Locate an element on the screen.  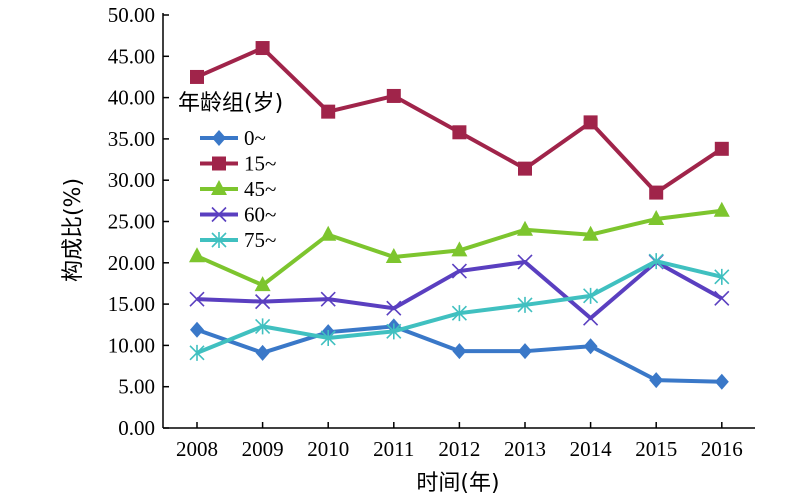
y-axis-label: 构成比(%) is located at coordinates (73, 230).